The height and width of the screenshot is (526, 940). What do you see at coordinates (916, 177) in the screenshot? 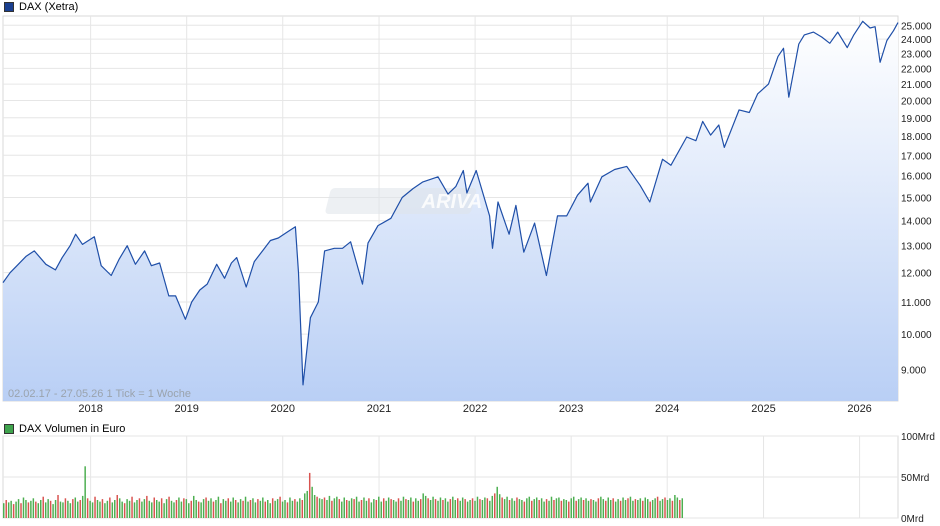
I see `price-tick-label: 16.000` at bounding box center [916, 177].